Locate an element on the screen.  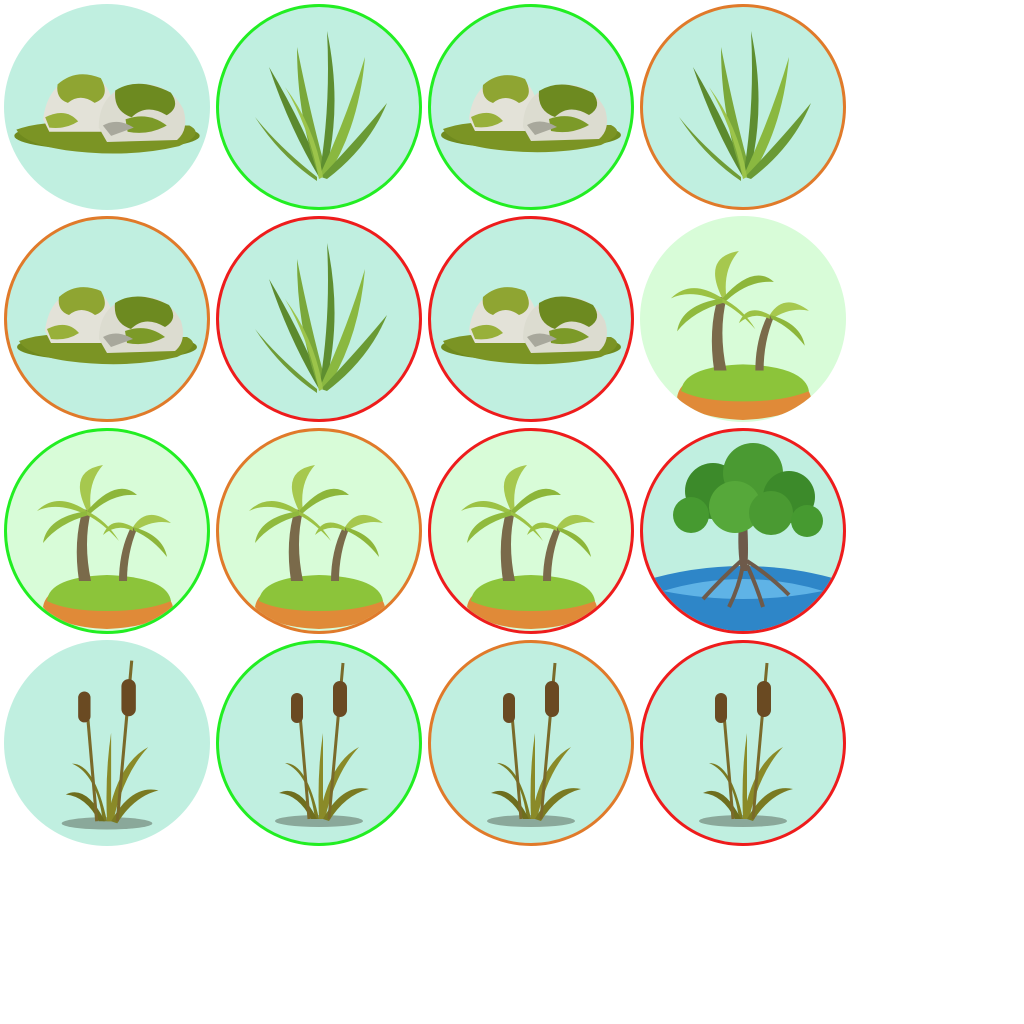
tile-cattail-r4c3 is located at coordinates (531, 743).